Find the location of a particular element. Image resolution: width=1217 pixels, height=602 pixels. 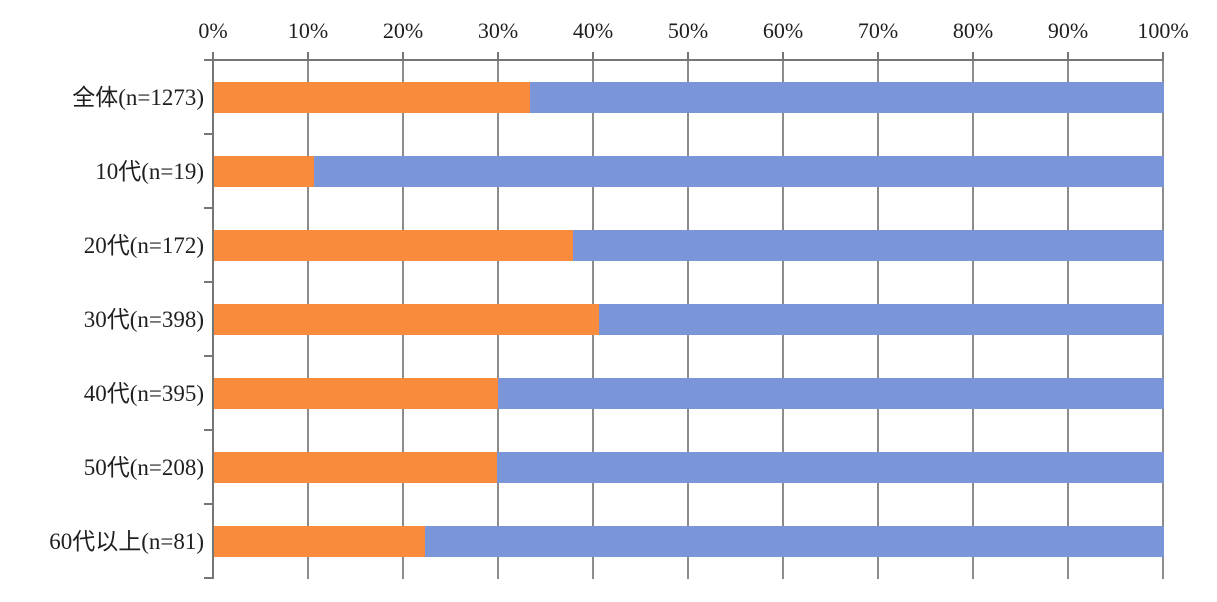

x-axis-tick-label: 40% is located at coordinates (593, 30).